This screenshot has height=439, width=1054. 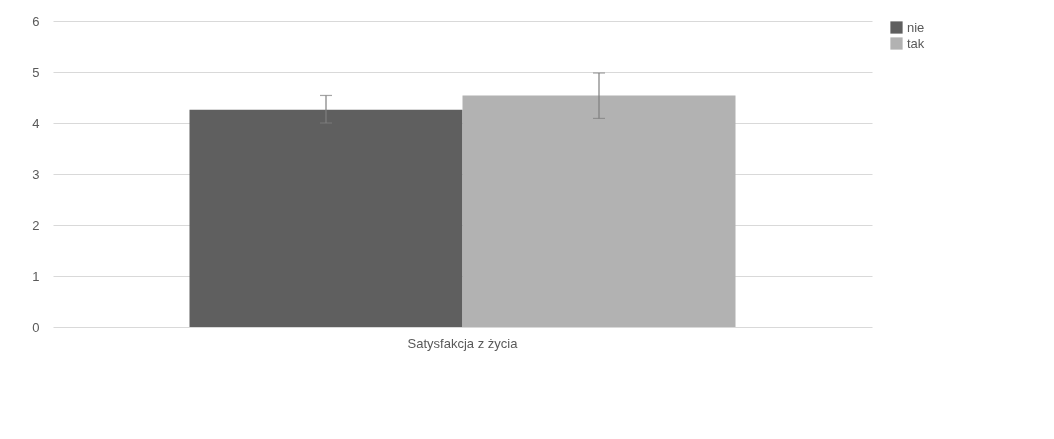 I want to click on y-tick-label: 5, so click(x=36, y=72).